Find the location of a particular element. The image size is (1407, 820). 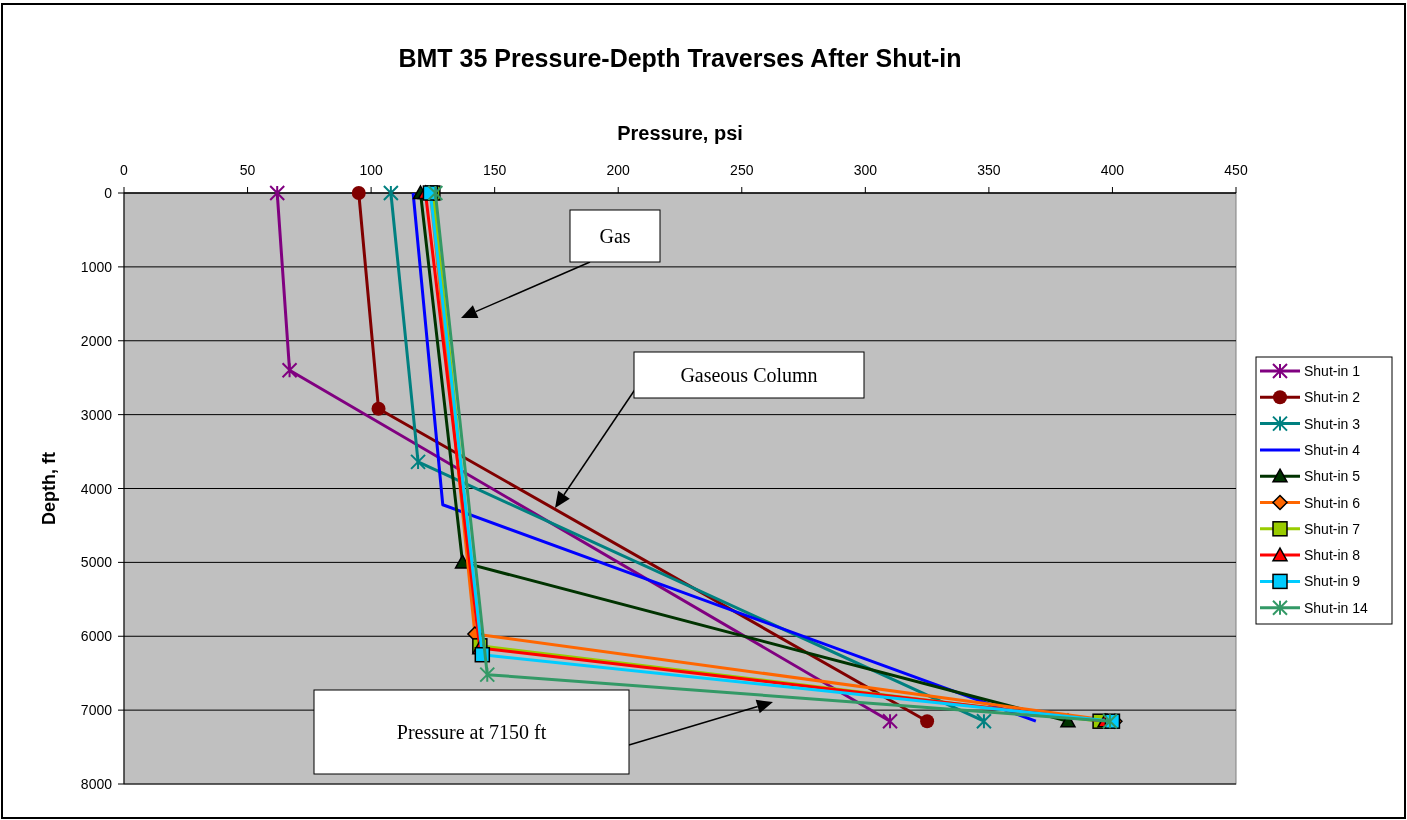

y-tick-label: 3000 is located at coordinates (96, 414).